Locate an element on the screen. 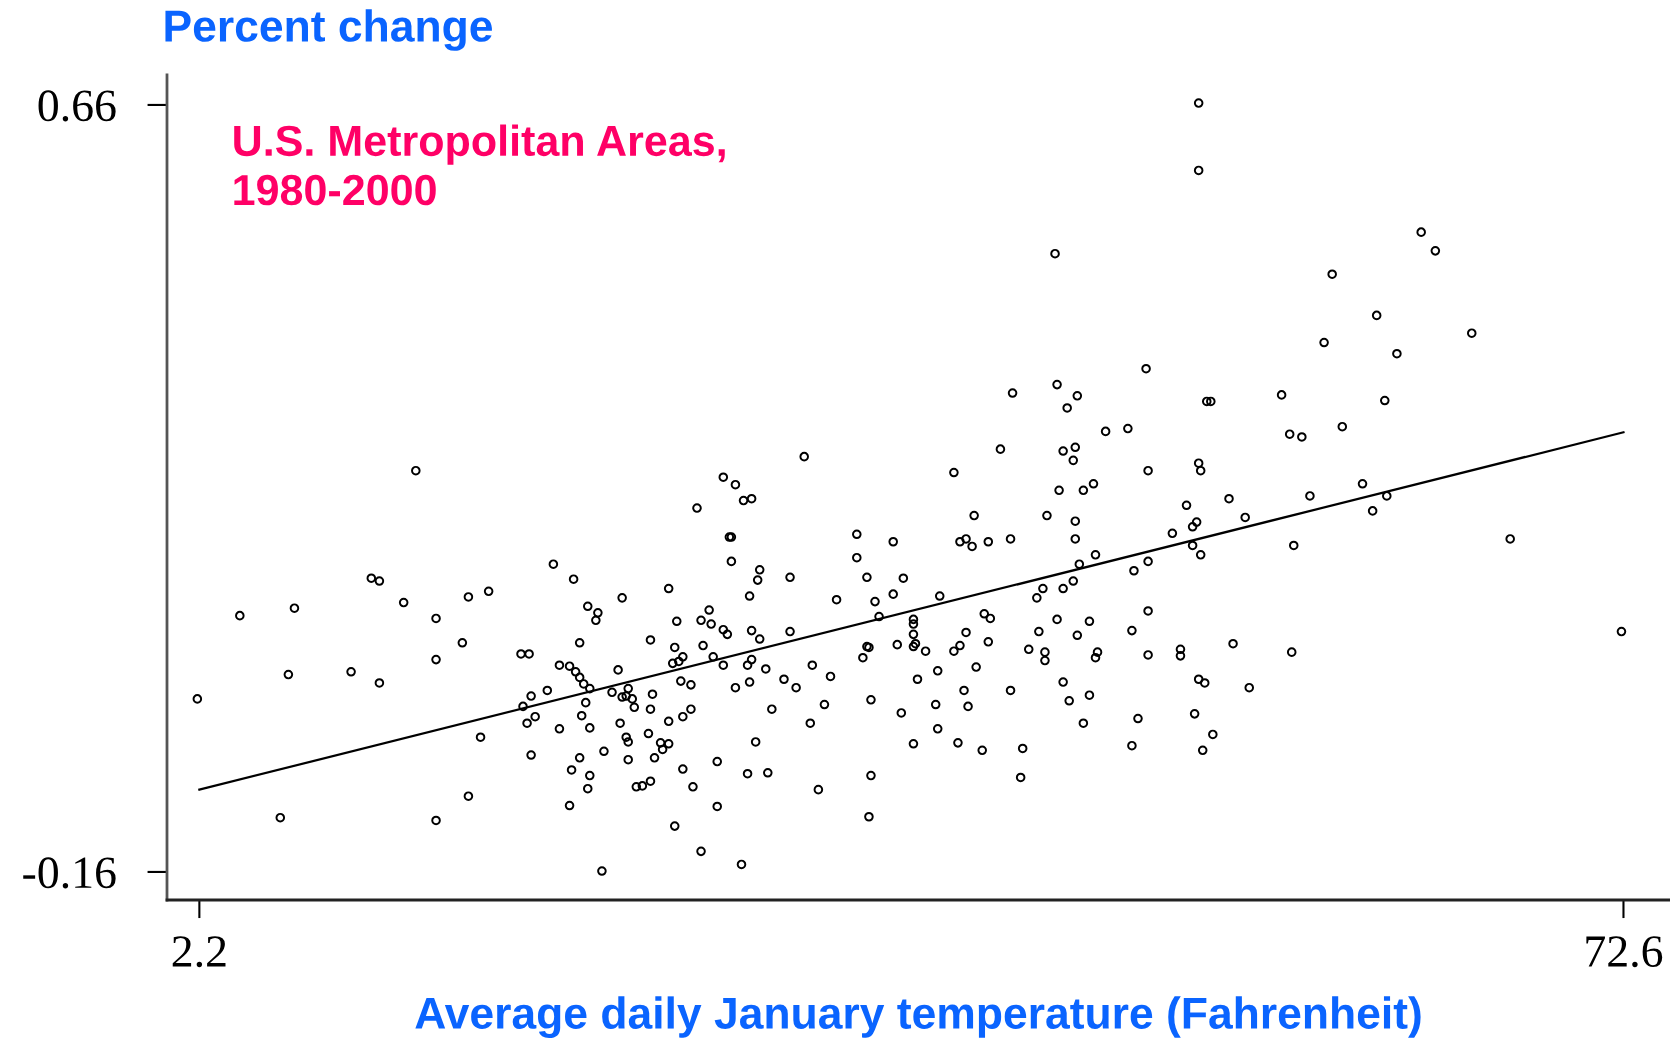 The height and width of the screenshot is (1041, 1670). y-tick-label: -0.16 is located at coordinates (69, 873).